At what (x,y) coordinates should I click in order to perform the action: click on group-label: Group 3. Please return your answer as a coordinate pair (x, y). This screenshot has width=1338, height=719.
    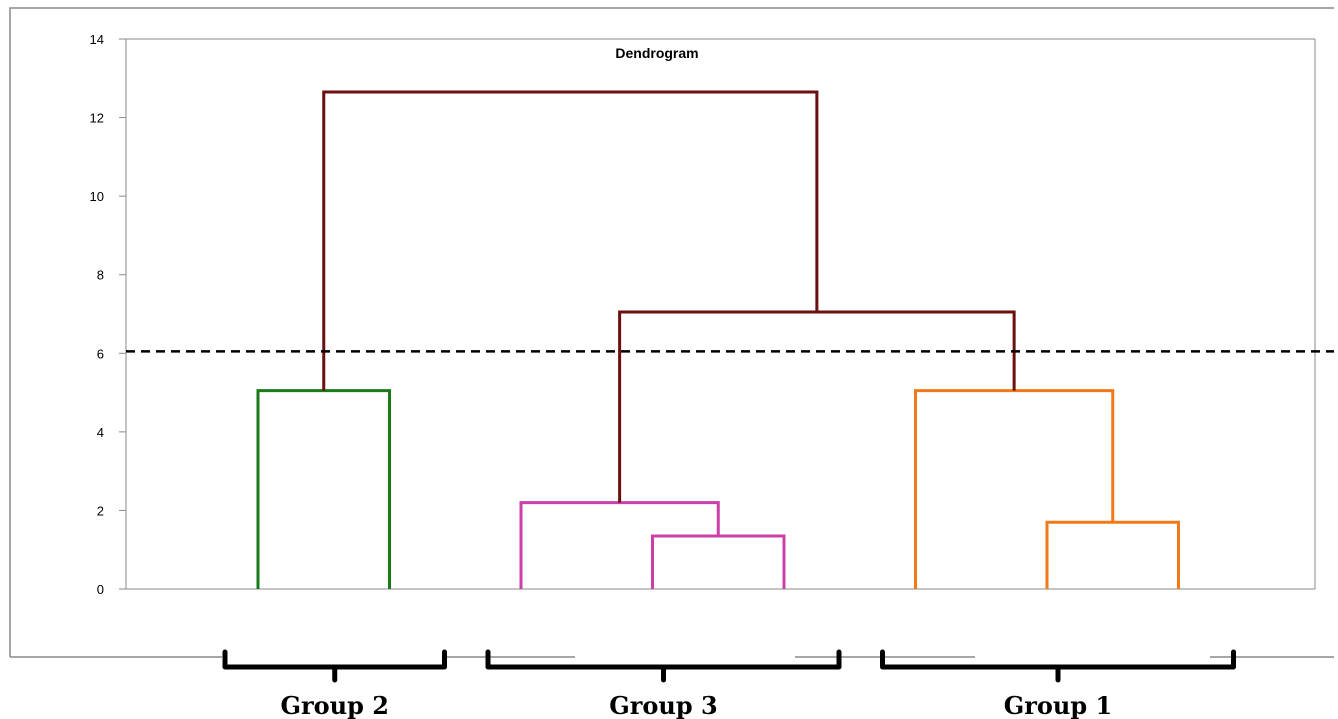
    Looking at the image, I should click on (663, 705).